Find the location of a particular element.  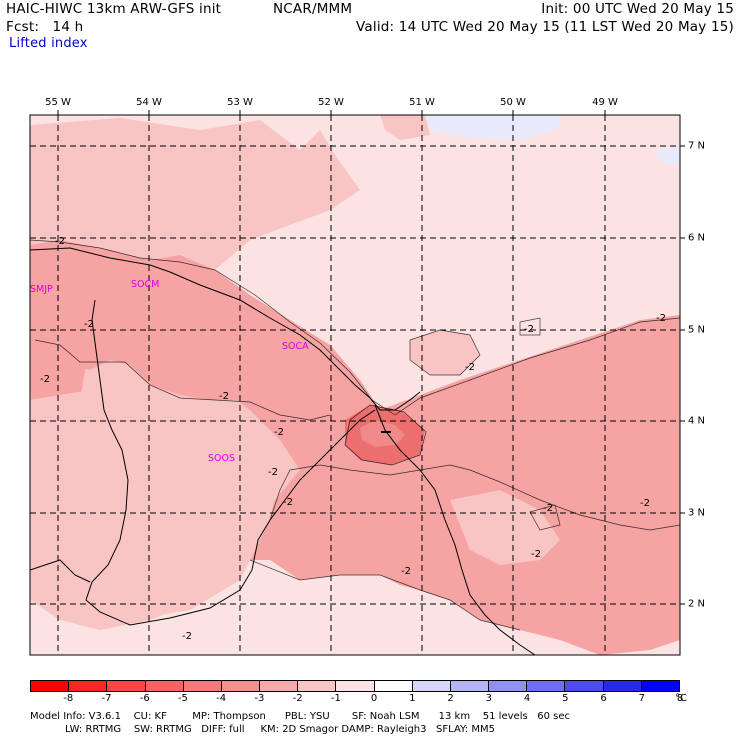

station-label: SOCM is located at coordinates (145, 284).